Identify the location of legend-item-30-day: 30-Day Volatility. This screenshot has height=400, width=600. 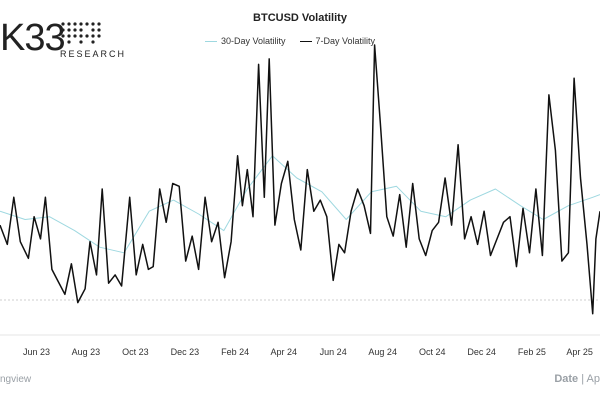
(245, 41).